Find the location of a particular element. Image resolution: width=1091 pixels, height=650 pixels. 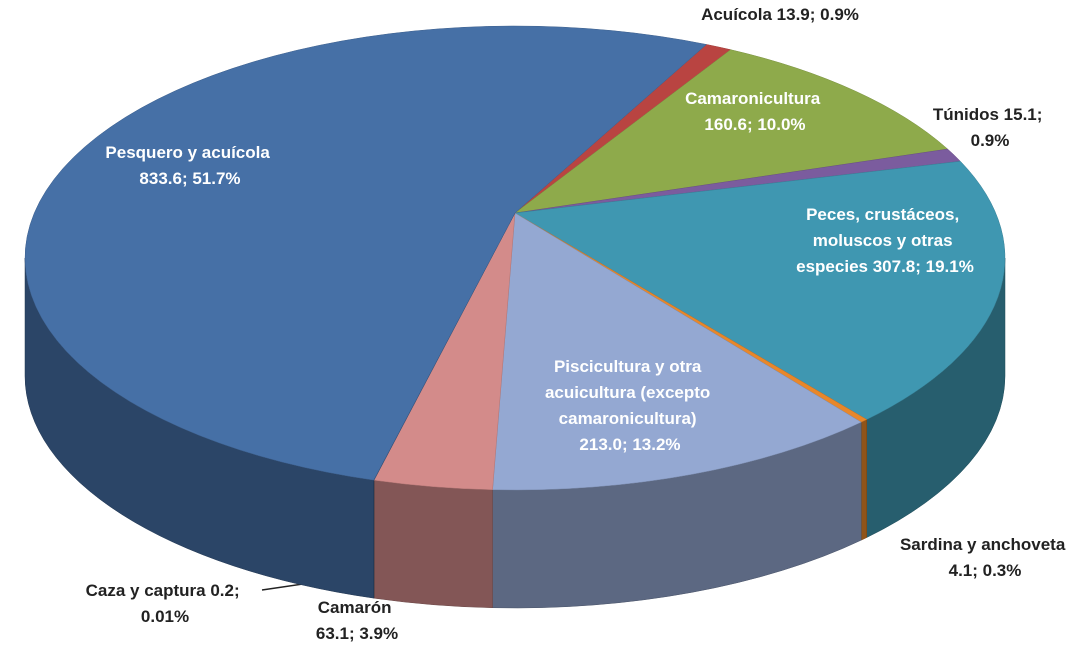

slice-label: Acuícola 13.9; 0.9% is located at coordinates (780, 14).